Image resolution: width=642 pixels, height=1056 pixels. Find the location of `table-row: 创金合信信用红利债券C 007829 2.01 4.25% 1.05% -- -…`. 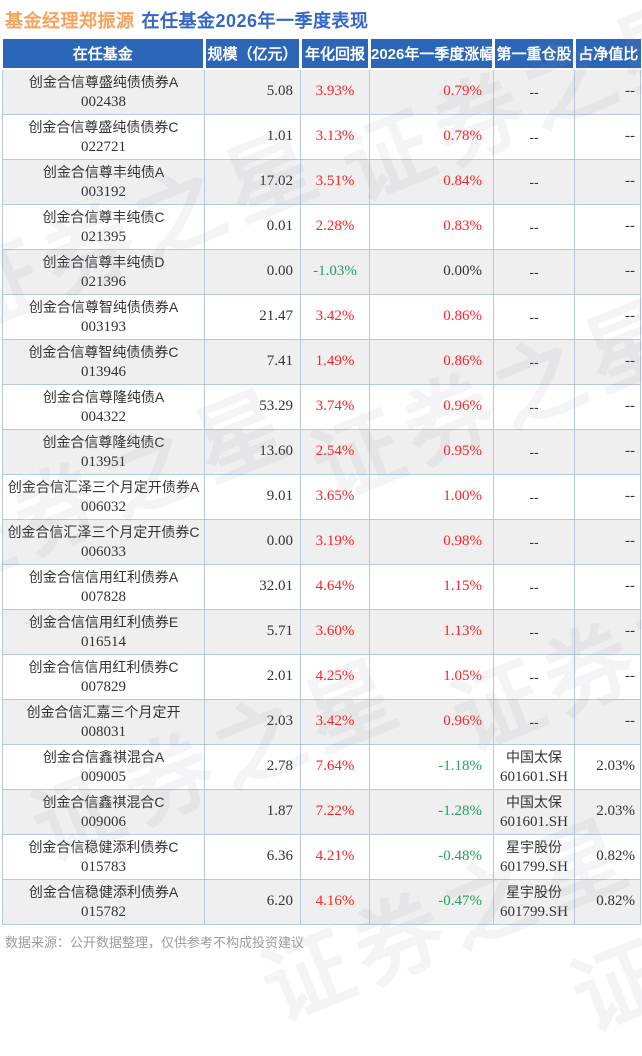

table-row: 创金合信信用红利债券C 007829 2.01 4.25% 1.05% -- -… is located at coordinates (321, 676).